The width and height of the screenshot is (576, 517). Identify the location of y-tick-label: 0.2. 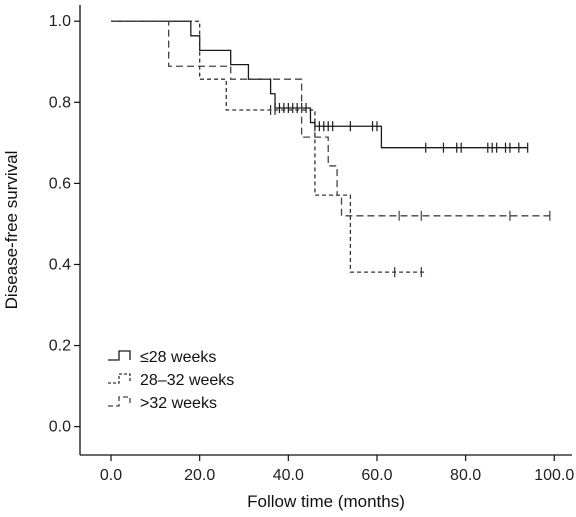
(60, 346).